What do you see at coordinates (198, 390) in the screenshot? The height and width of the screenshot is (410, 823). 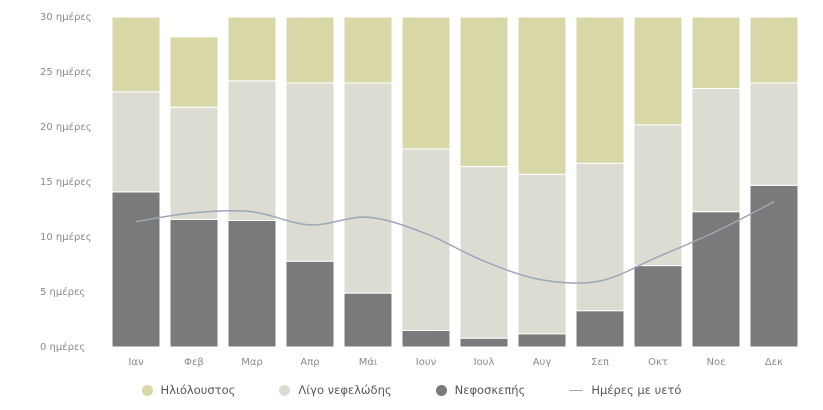 I see `legend-label-sunny: Ηλιόλουστος` at bounding box center [198, 390].